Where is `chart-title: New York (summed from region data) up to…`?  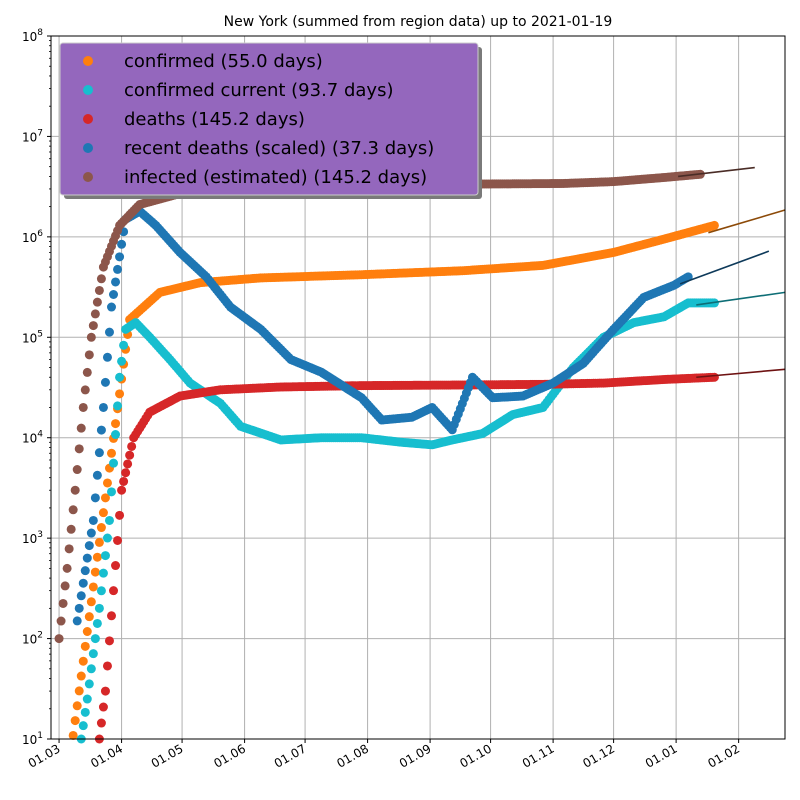
chart-title: New York (summed from region data) up to… is located at coordinates (418, 22).